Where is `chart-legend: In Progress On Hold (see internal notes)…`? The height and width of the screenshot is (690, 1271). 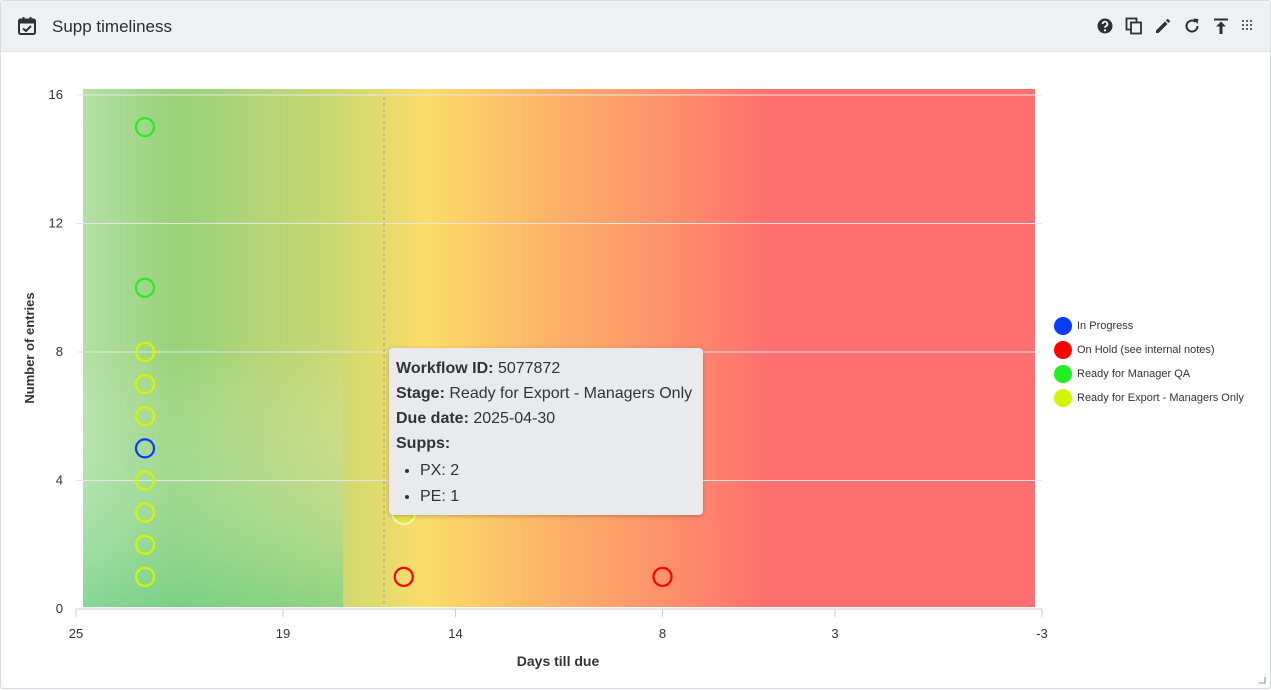 chart-legend: In Progress On Hold (see internal notes)… is located at coordinates (1149, 362).